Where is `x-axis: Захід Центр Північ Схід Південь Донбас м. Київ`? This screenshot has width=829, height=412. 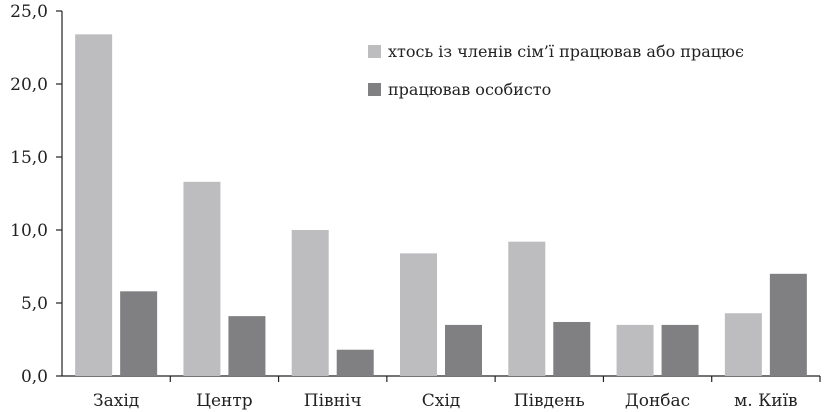 x-axis: Захід Центр Північ Схід Південь Донбас м. Київ is located at coordinates (441, 393).